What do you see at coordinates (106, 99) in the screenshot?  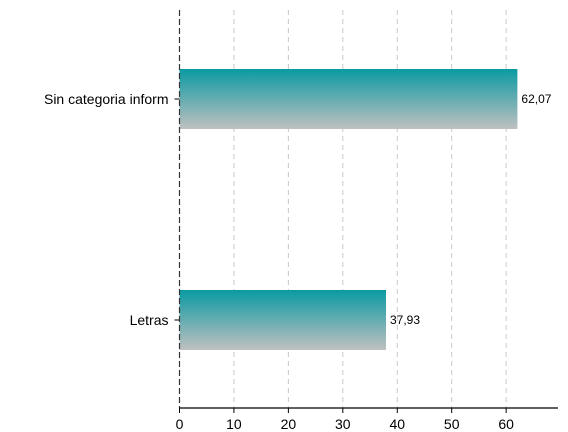 I see `category-label-0: Sin categoria inform` at bounding box center [106, 99].